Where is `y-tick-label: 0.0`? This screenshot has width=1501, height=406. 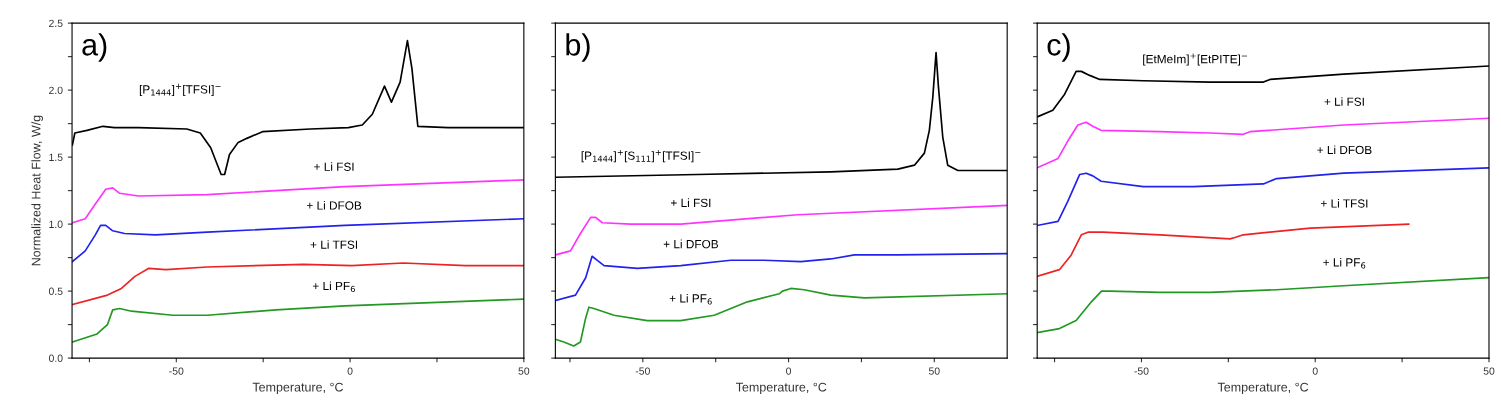
y-tick-label: 0.0 is located at coordinates (55, 358).